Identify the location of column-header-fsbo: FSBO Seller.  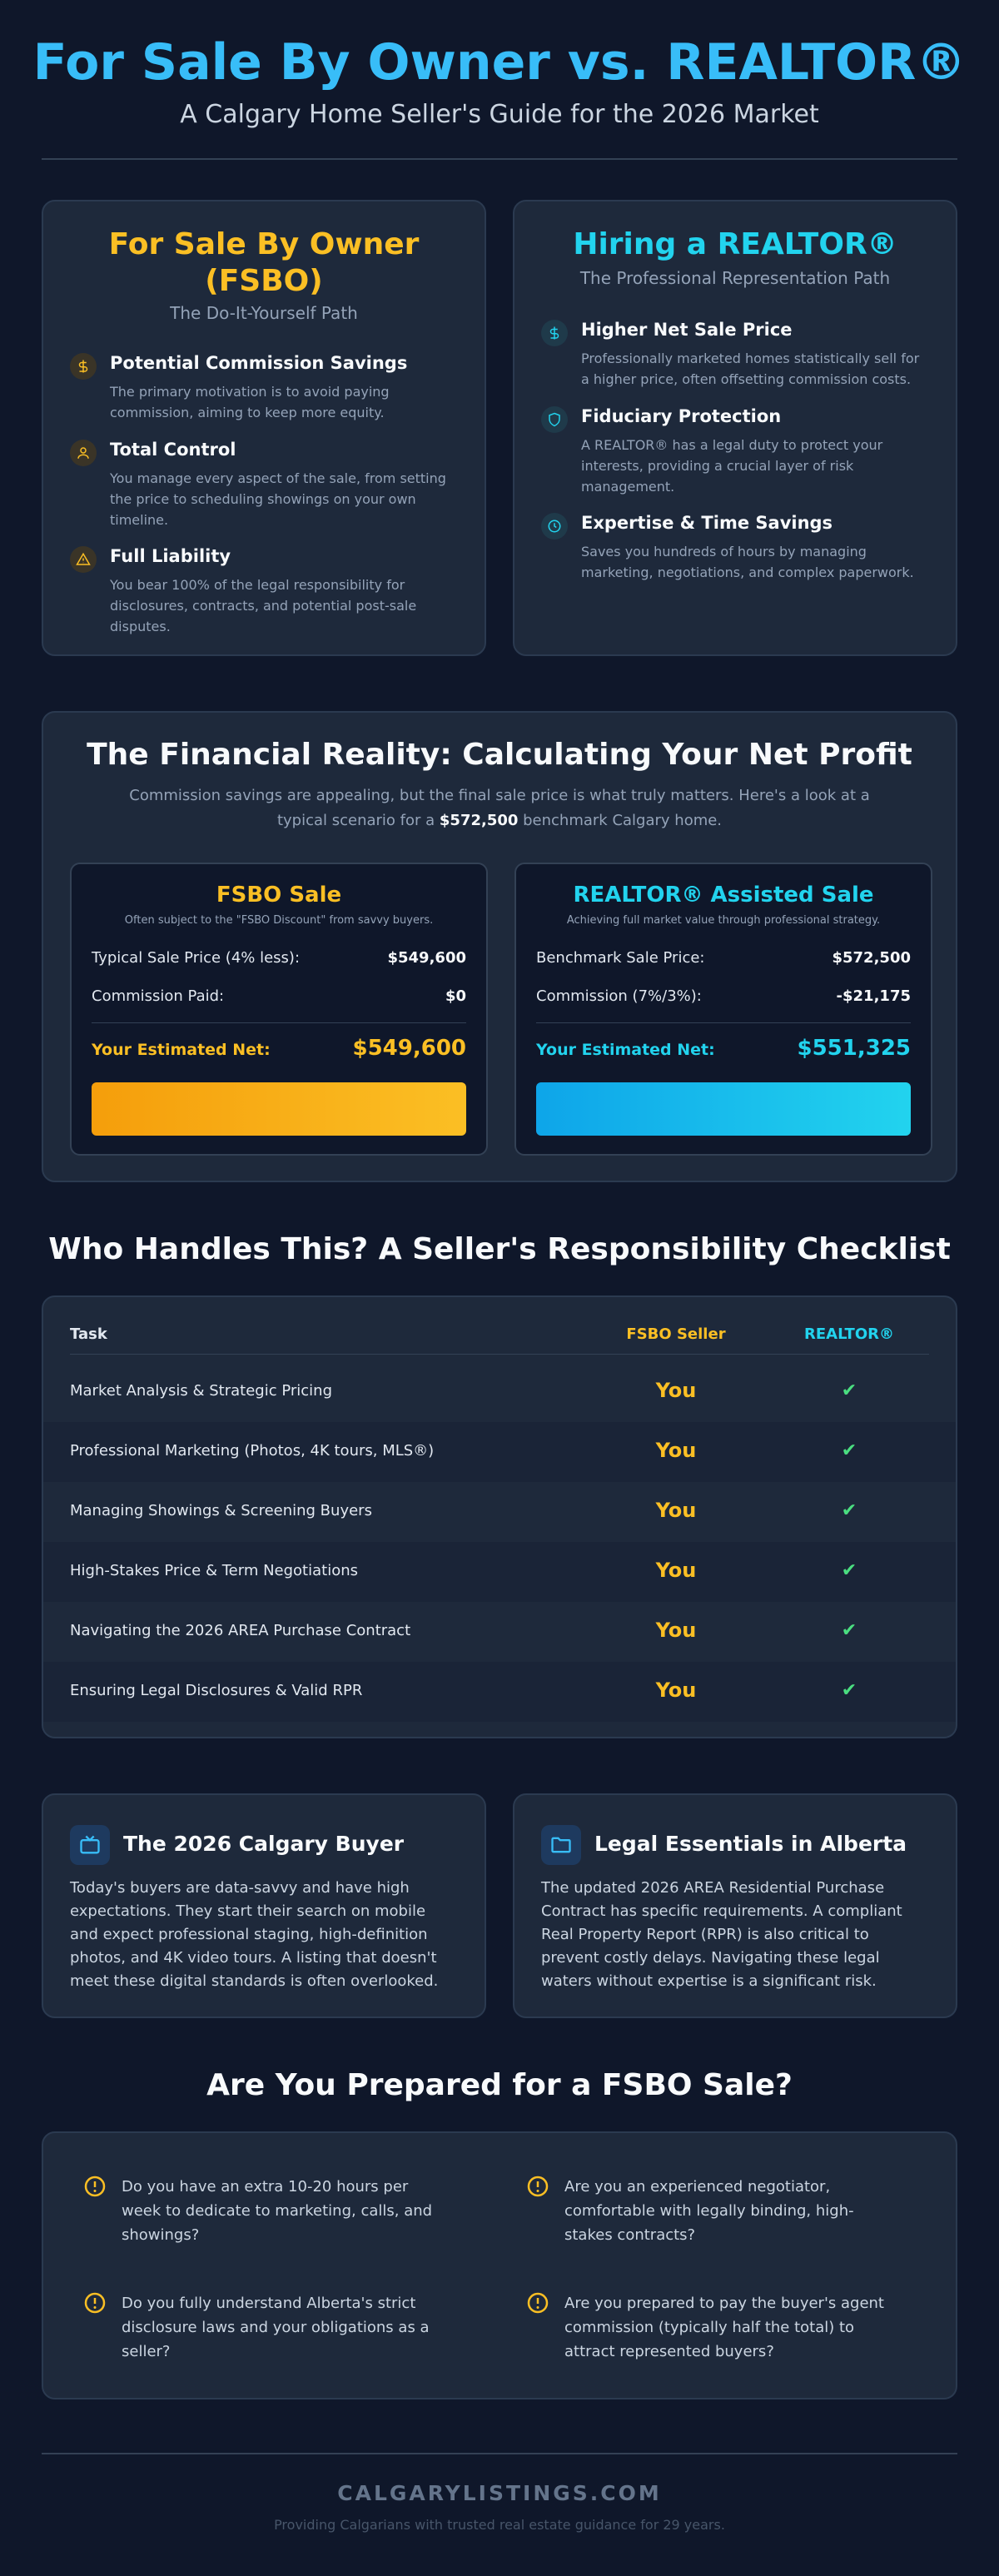
(676, 1334).